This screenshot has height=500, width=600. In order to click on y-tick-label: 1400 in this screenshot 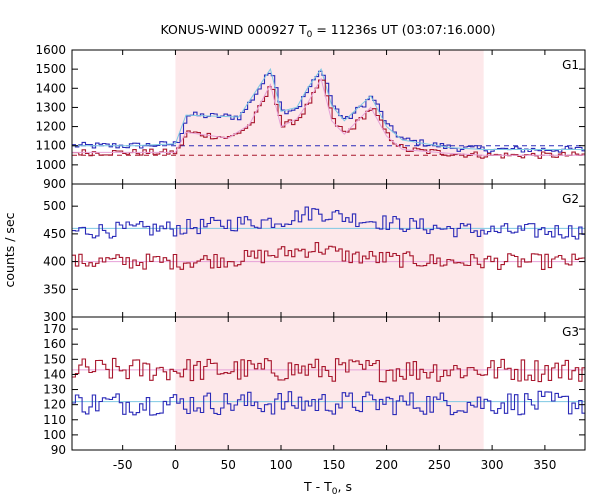, I will do `click(50, 88)`.